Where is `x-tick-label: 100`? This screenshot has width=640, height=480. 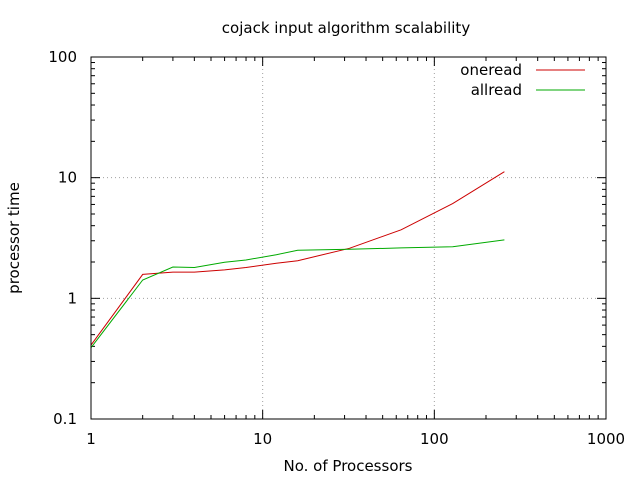
x-tick-label: 100 is located at coordinates (434, 439).